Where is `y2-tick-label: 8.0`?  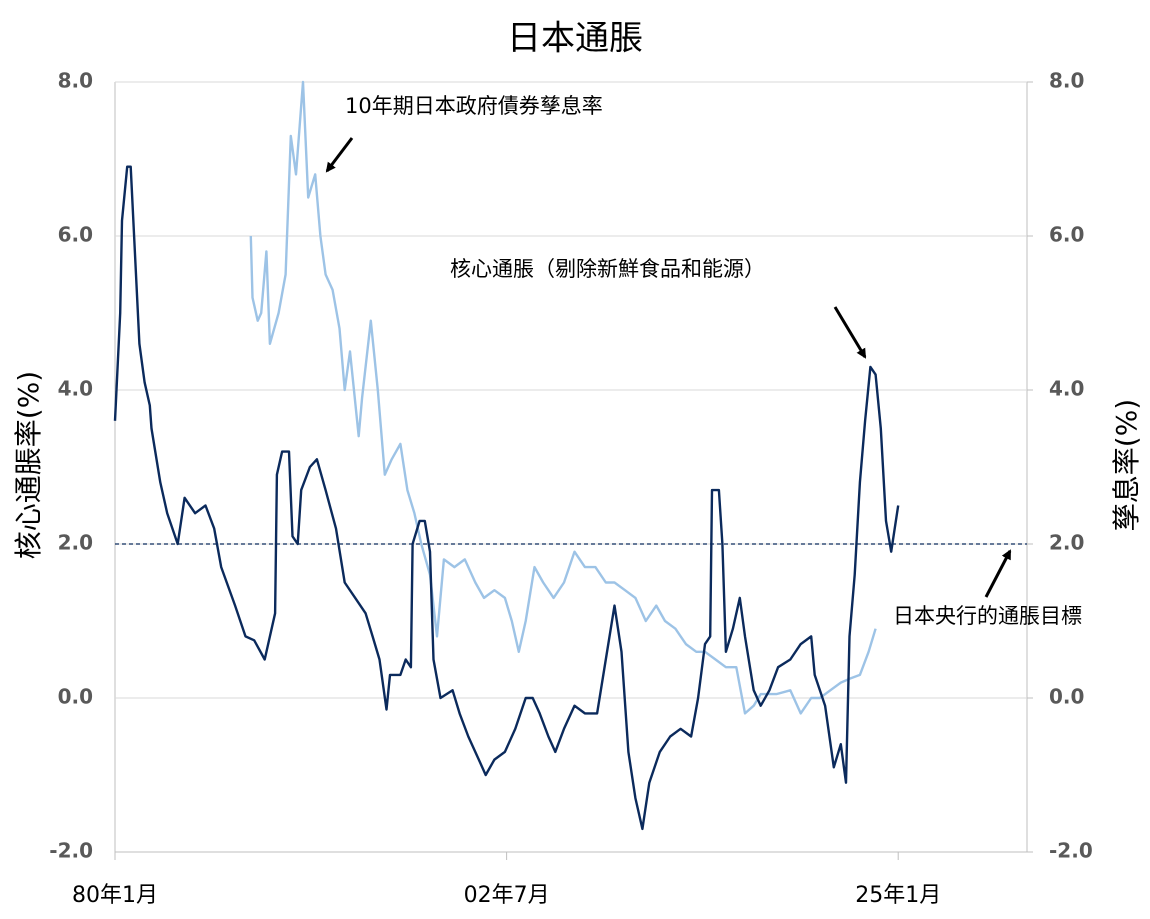 y2-tick-label: 8.0 is located at coordinates (1066, 81).